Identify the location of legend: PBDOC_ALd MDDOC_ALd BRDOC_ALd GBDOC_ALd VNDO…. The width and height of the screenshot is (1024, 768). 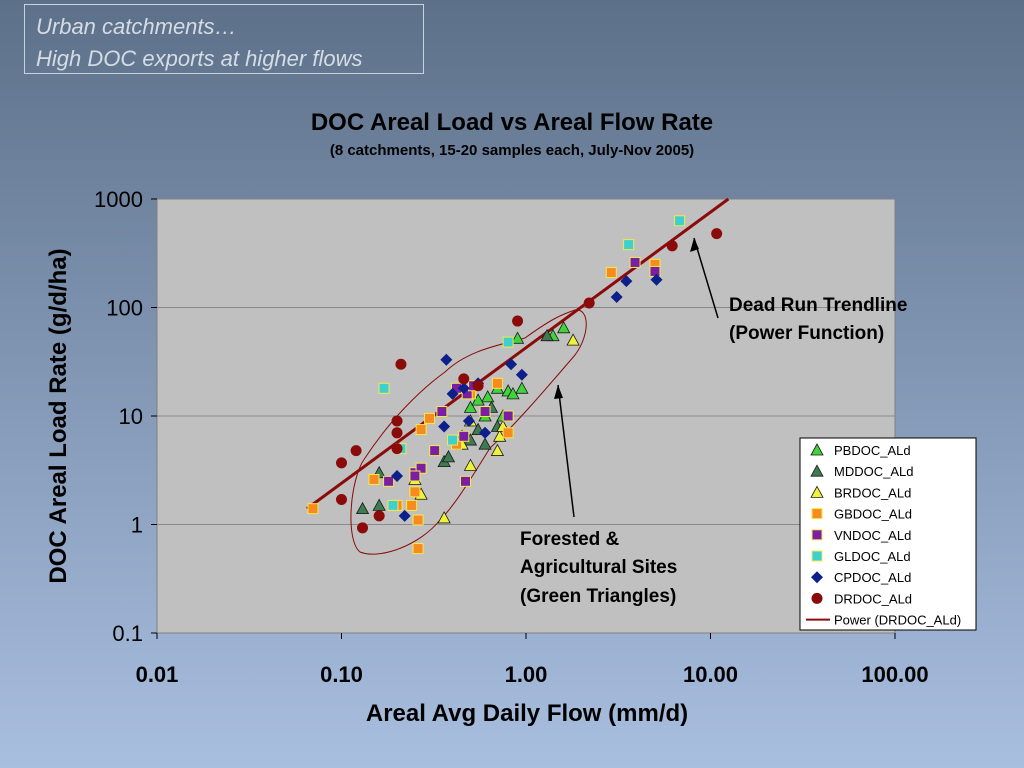
(883, 535).